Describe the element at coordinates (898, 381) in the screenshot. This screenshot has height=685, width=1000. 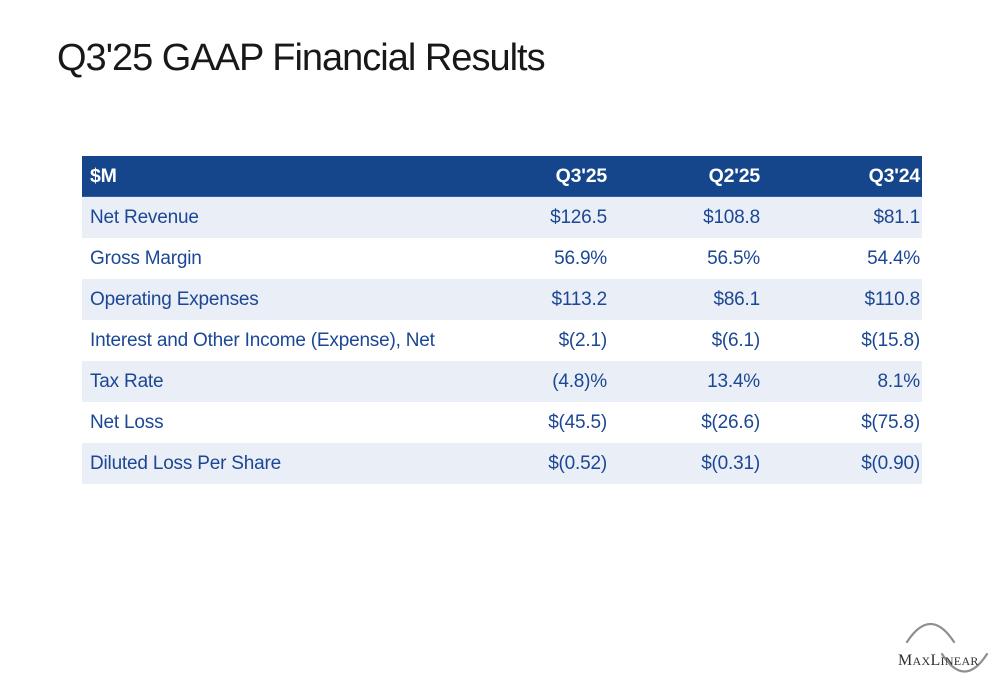
I see `cell-value: 8.1%` at that location.